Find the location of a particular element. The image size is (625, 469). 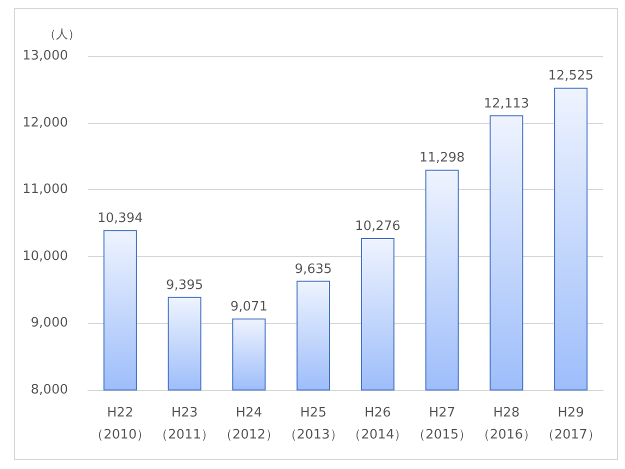

x-tick-label: H29 （2017） is located at coordinates (570, 424).